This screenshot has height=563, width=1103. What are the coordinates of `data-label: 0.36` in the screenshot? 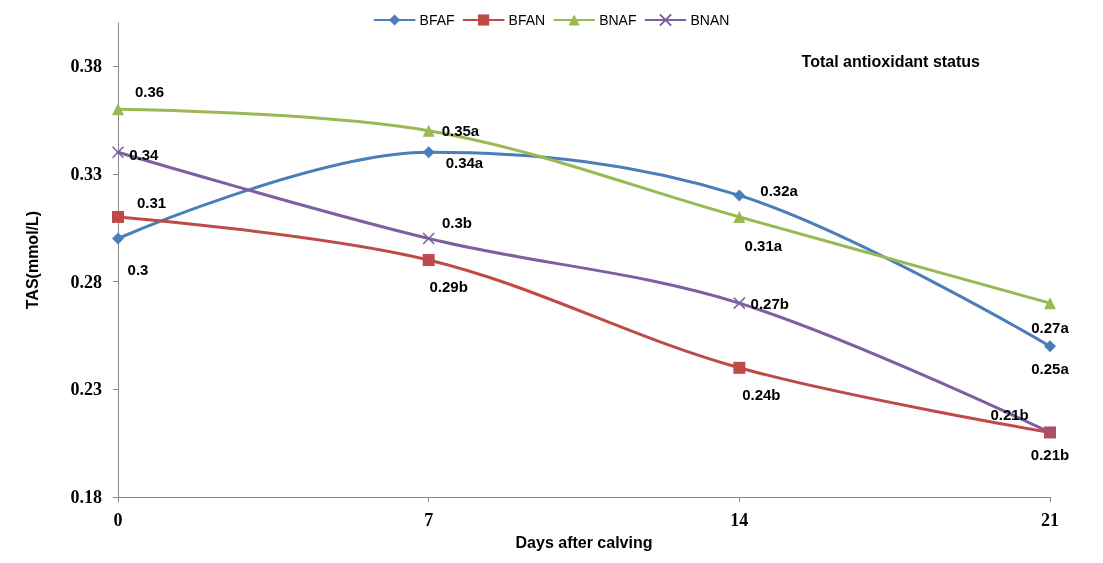 It's located at (150, 91).